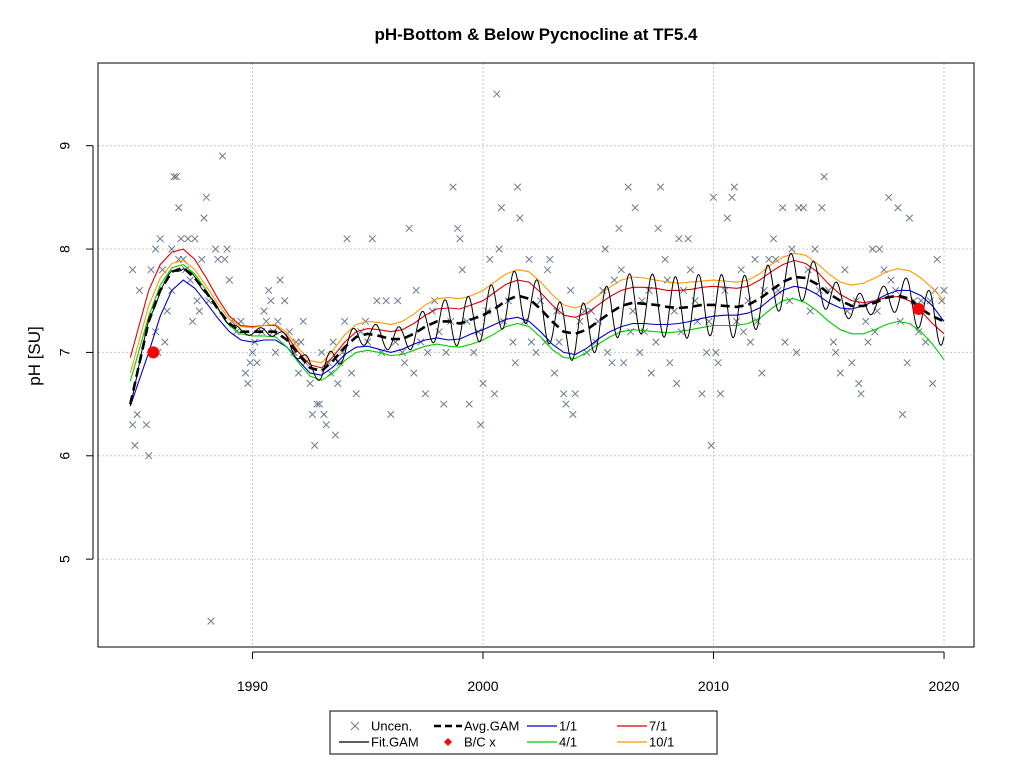 The height and width of the screenshot is (768, 1024). Describe the element at coordinates (355, 726) in the screenshot. I see `legend-swatch` at that location.